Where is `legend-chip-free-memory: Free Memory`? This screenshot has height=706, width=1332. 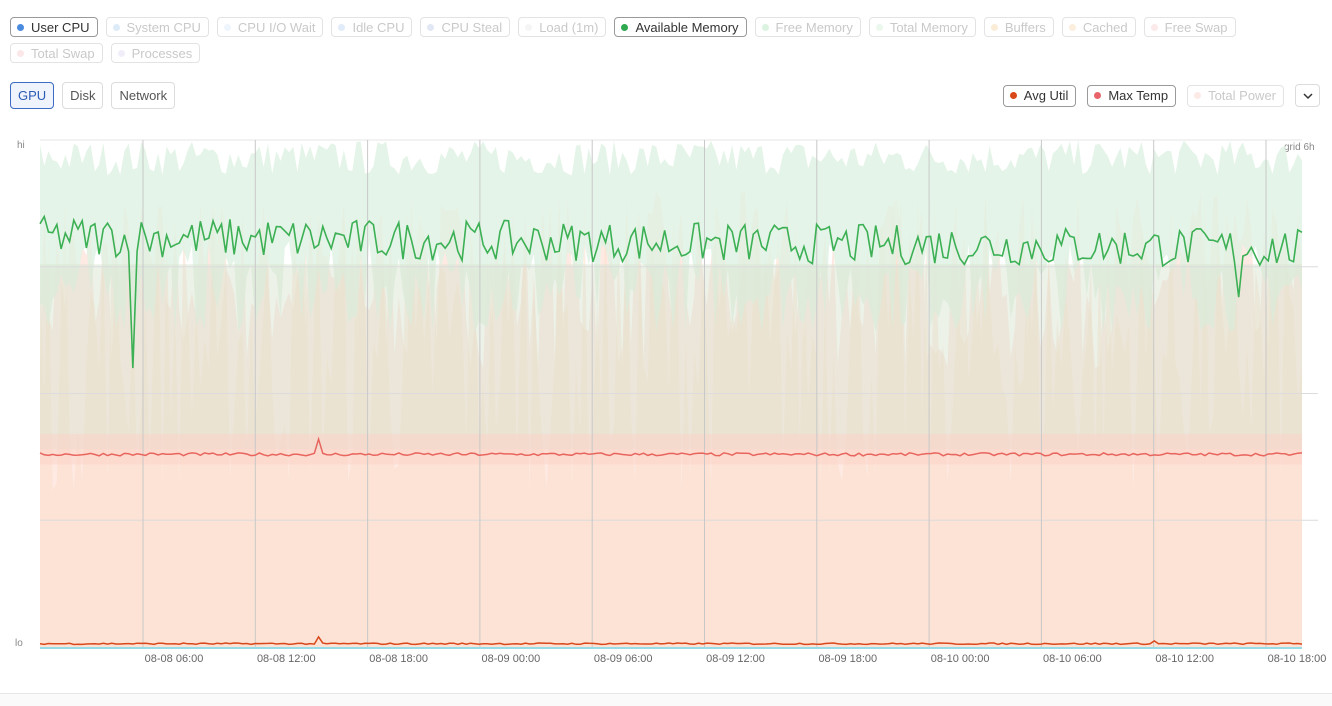
legend-chip-free-memory: Free Memory is located at coordinates (807, 27).